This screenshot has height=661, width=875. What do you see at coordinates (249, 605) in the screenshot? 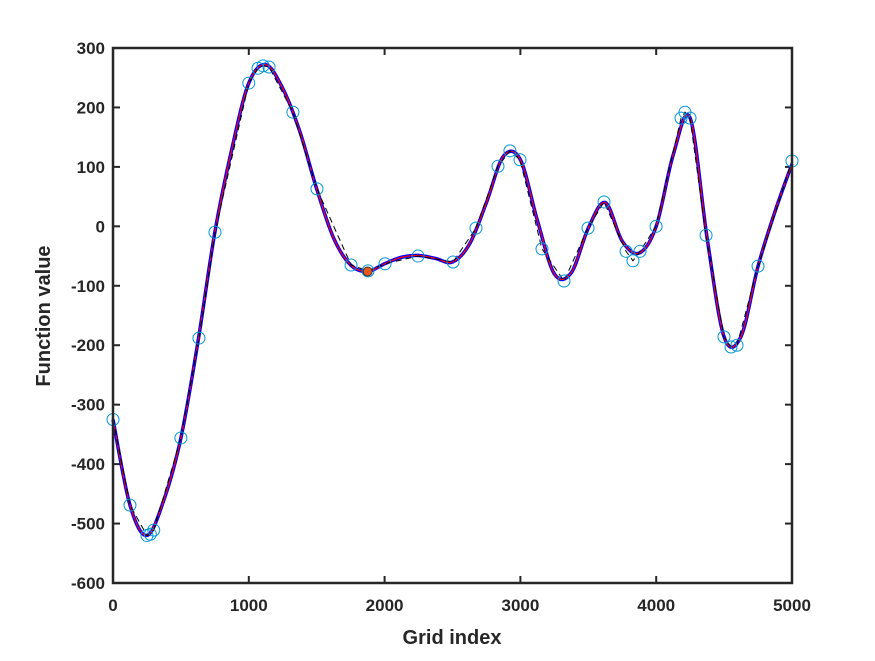
I see `x-tick-label: 1000` at bounding box center [249, 605].